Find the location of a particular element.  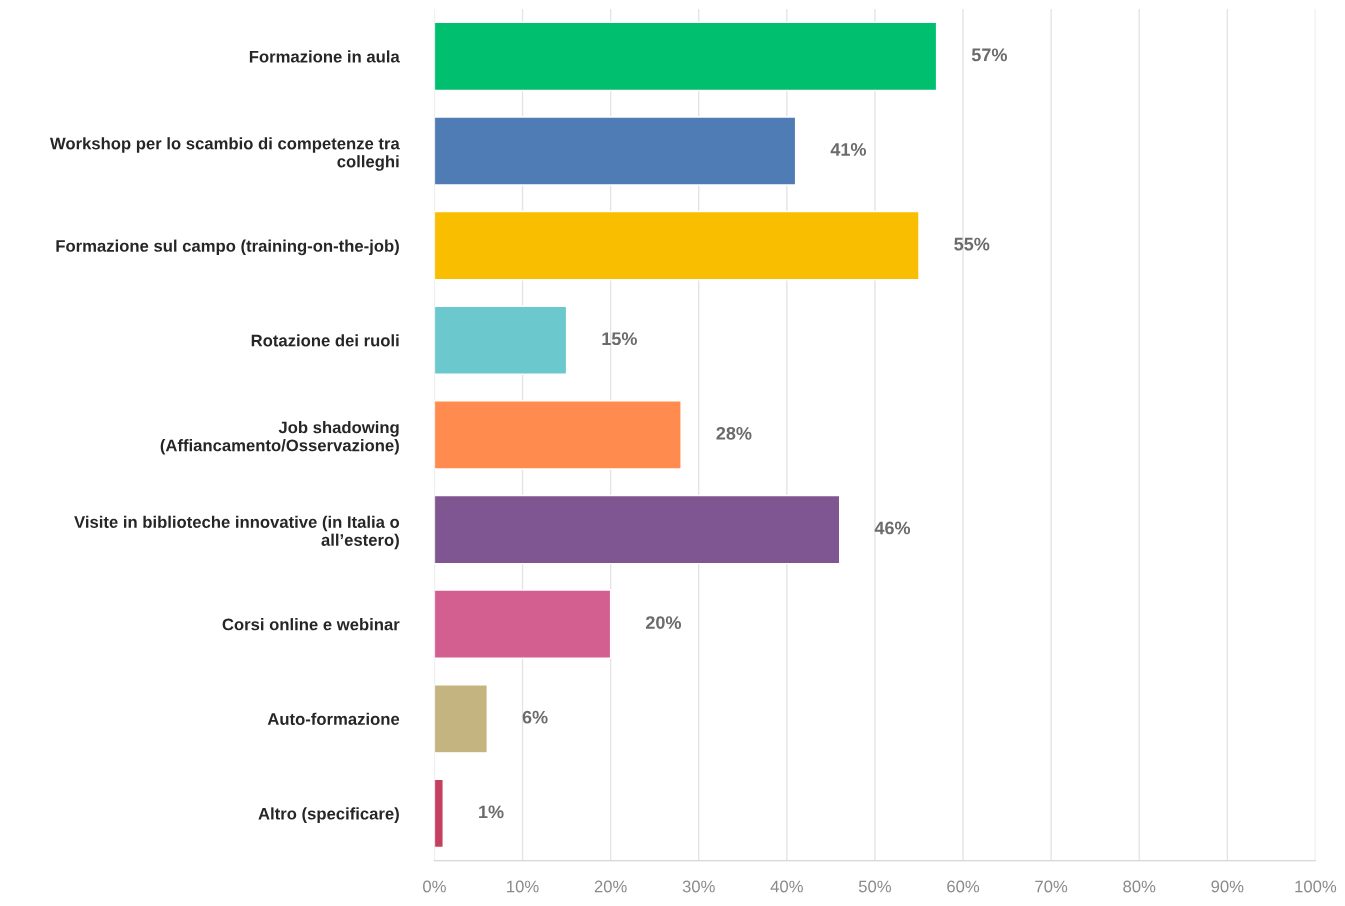

x-tick-label: 40% is located at coordinates (786, 886).